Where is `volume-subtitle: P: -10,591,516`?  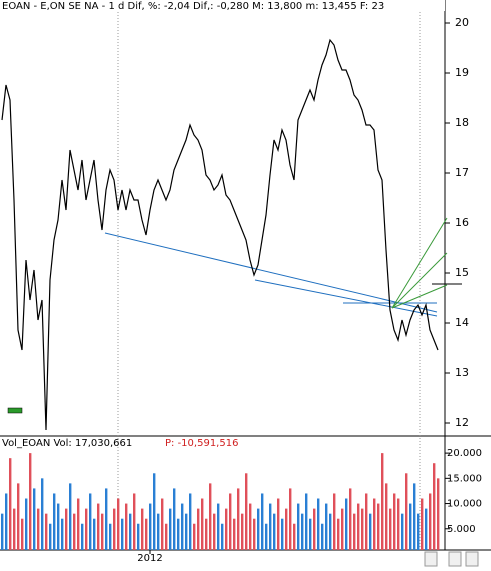
volume-subtitle: P: -10,591,516 is located at coordinates (201, 443).